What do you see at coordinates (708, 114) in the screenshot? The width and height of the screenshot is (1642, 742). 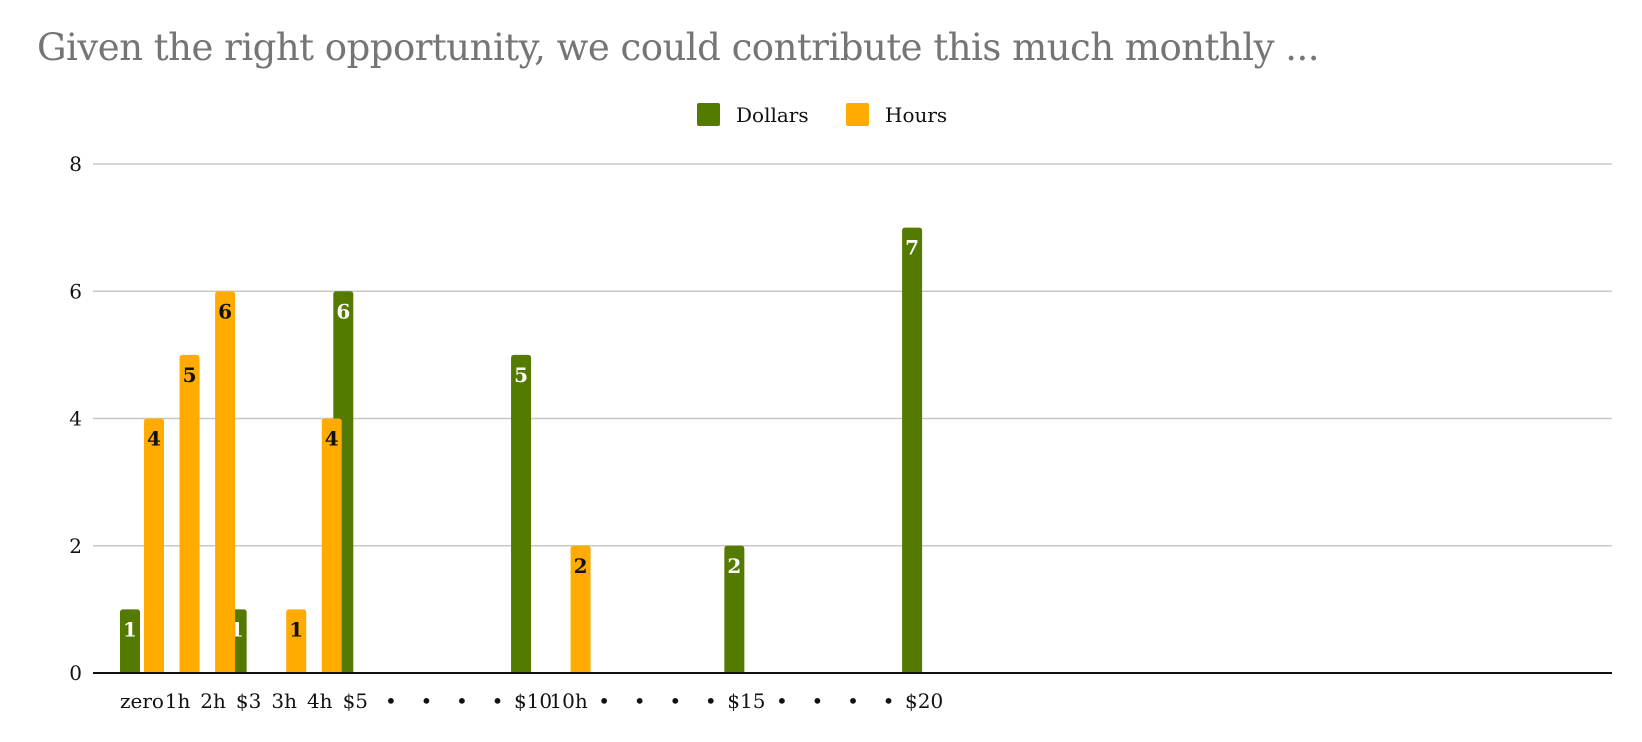 I see `legend-swatch-dollars` at bounding box center [708, 114].